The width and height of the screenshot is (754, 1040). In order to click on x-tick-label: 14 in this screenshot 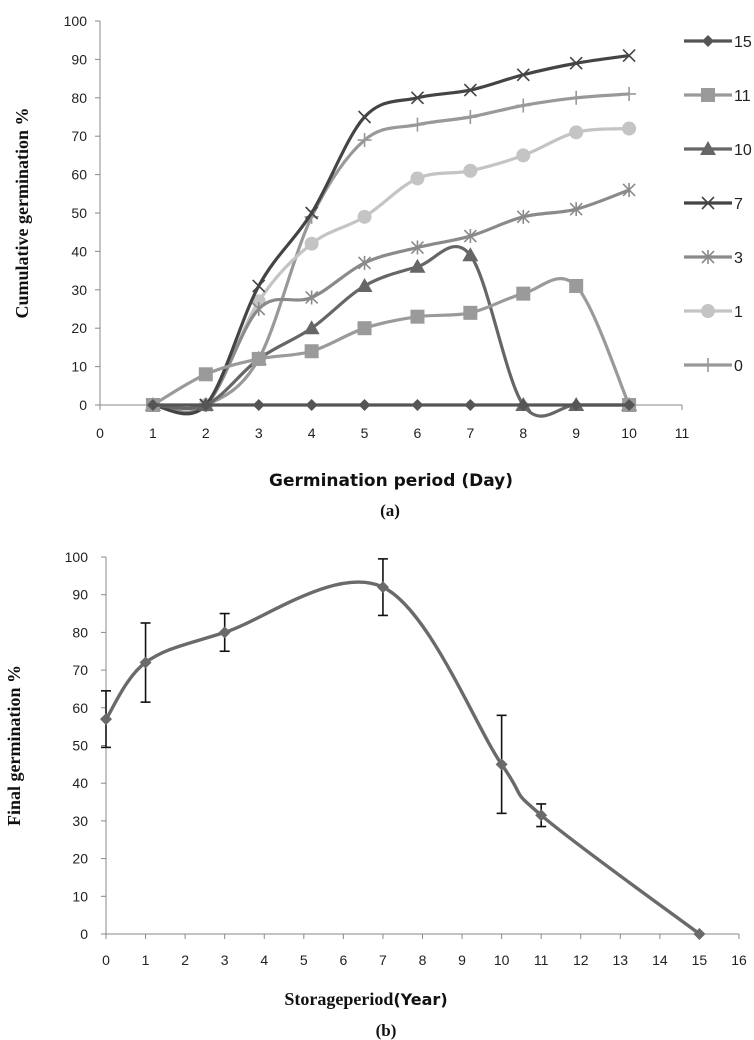, I will do `click(660, 960)`.